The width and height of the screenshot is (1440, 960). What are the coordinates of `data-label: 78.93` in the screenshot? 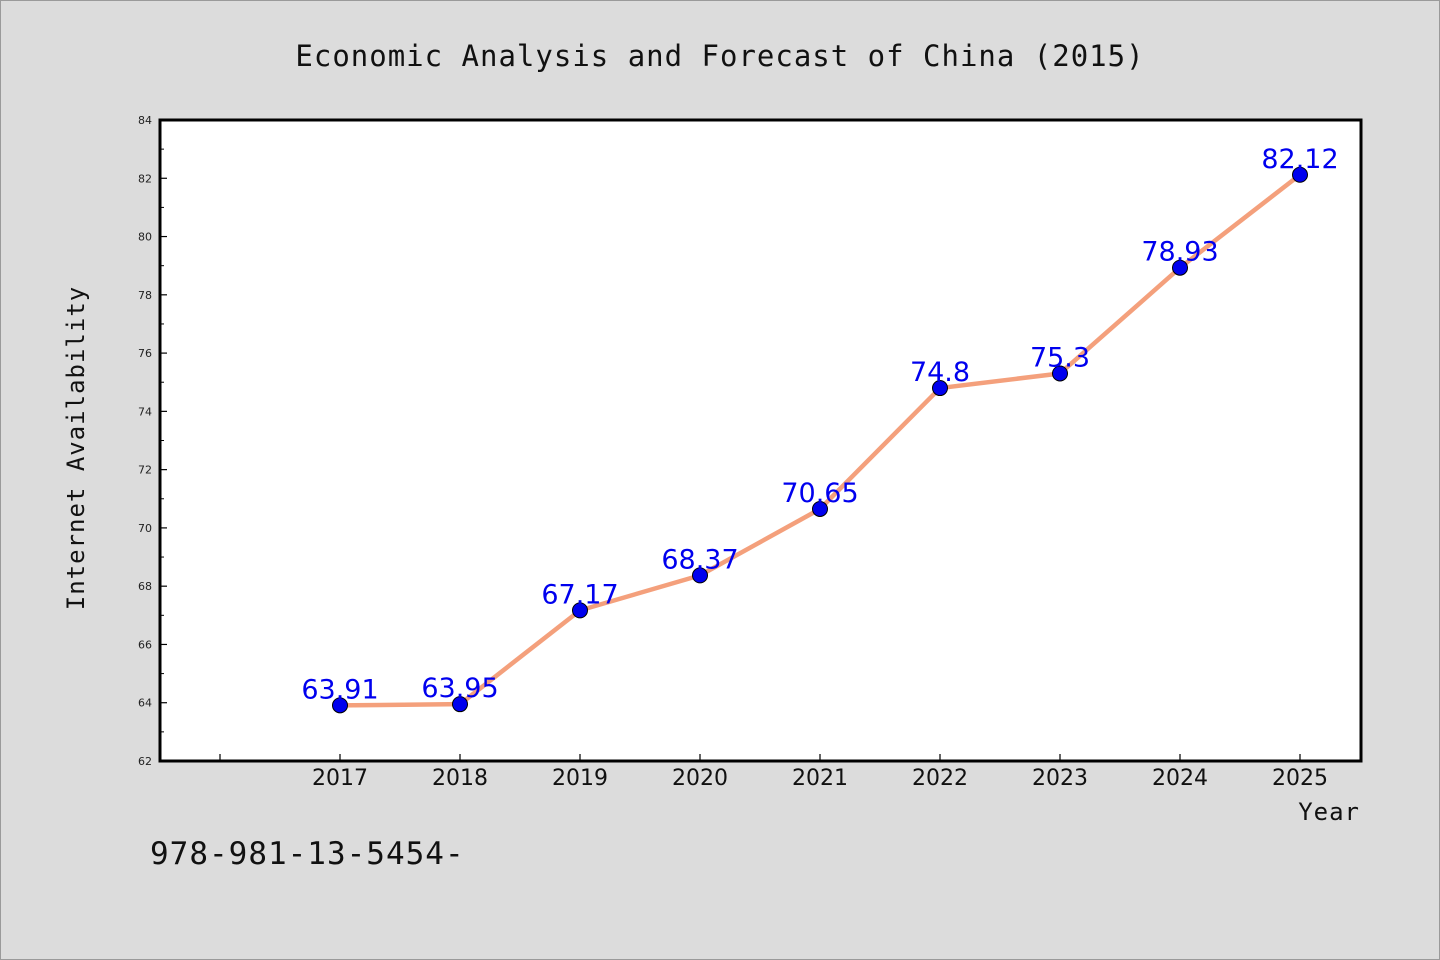 It's located at (1179, 252).